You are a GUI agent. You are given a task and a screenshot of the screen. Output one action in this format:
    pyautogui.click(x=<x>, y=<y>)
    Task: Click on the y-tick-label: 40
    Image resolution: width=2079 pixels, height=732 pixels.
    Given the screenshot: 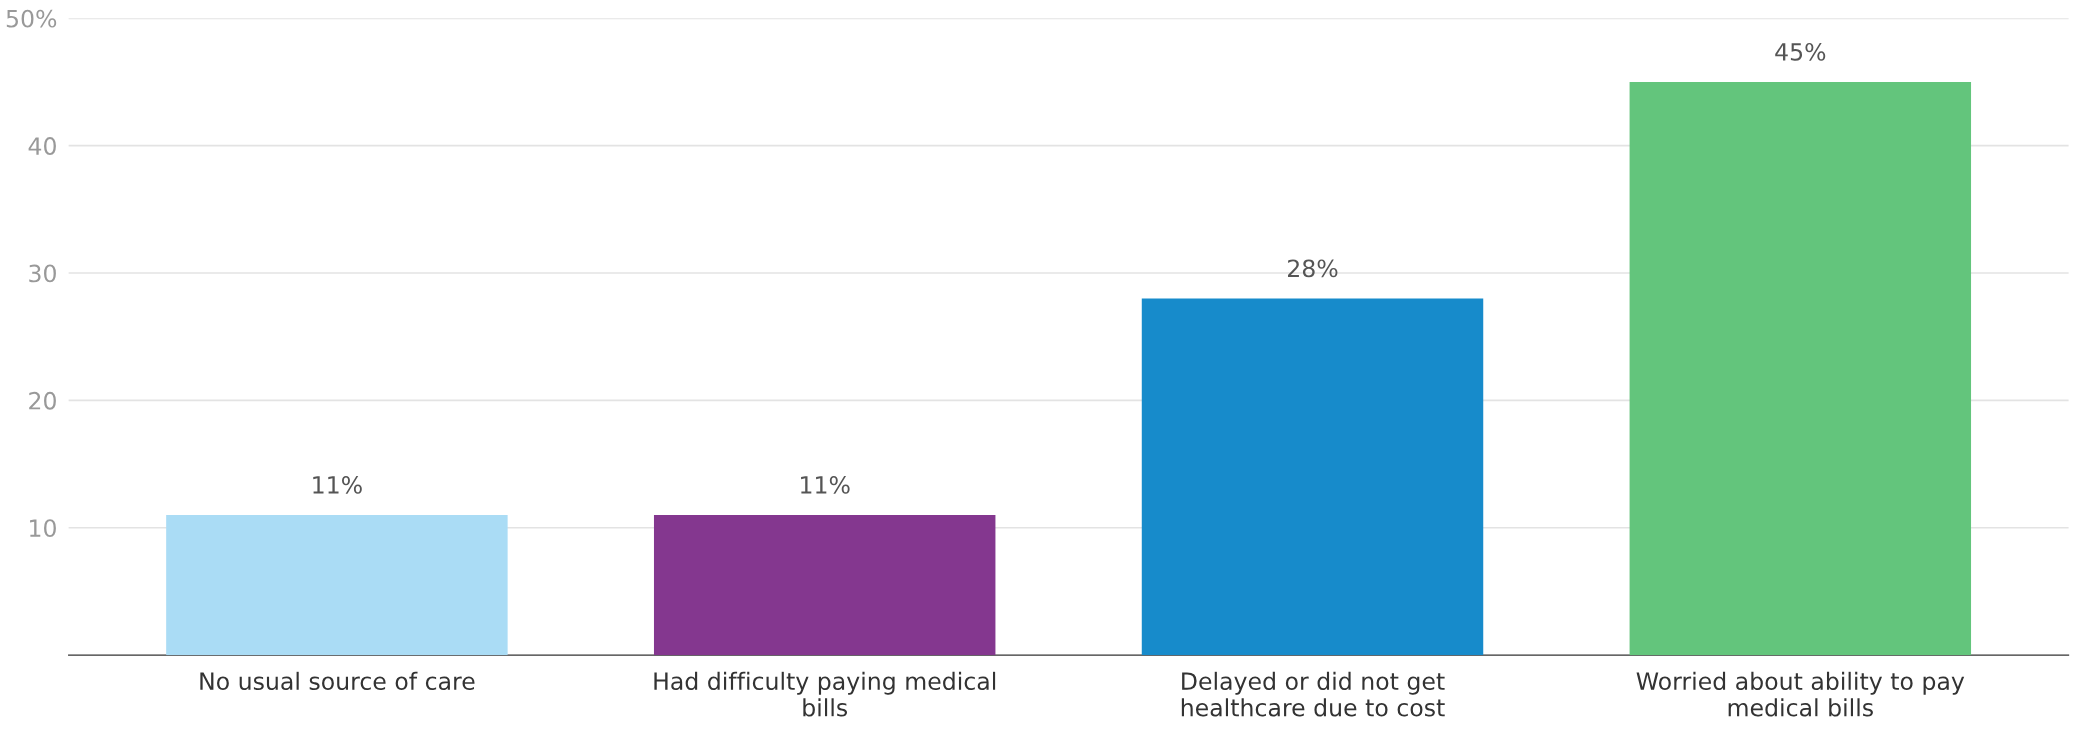 What is the action you would take?
    pyautogui.click(x=42, y=146)
    